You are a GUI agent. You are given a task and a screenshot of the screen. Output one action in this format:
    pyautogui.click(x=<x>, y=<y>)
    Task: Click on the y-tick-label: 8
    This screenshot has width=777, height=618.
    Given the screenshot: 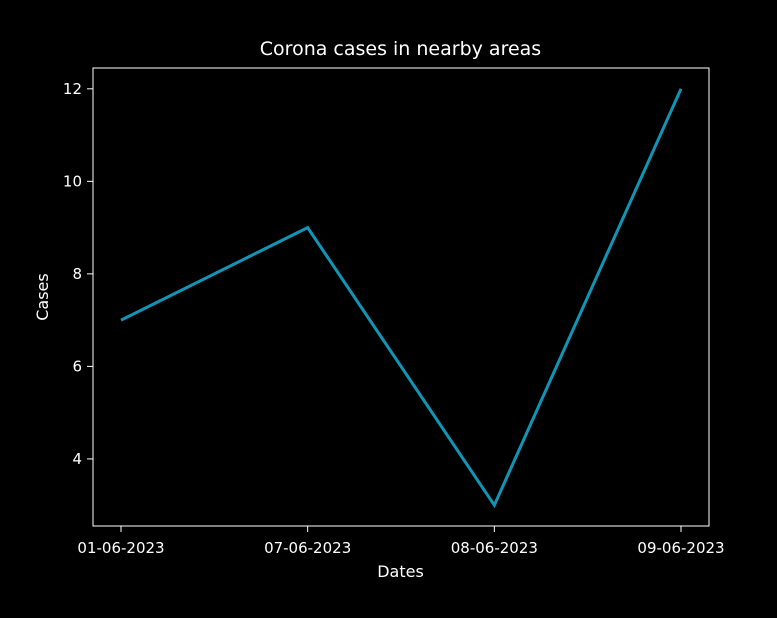 What is the action you would take?
    pyautogui.click(x=77, y=274)
    